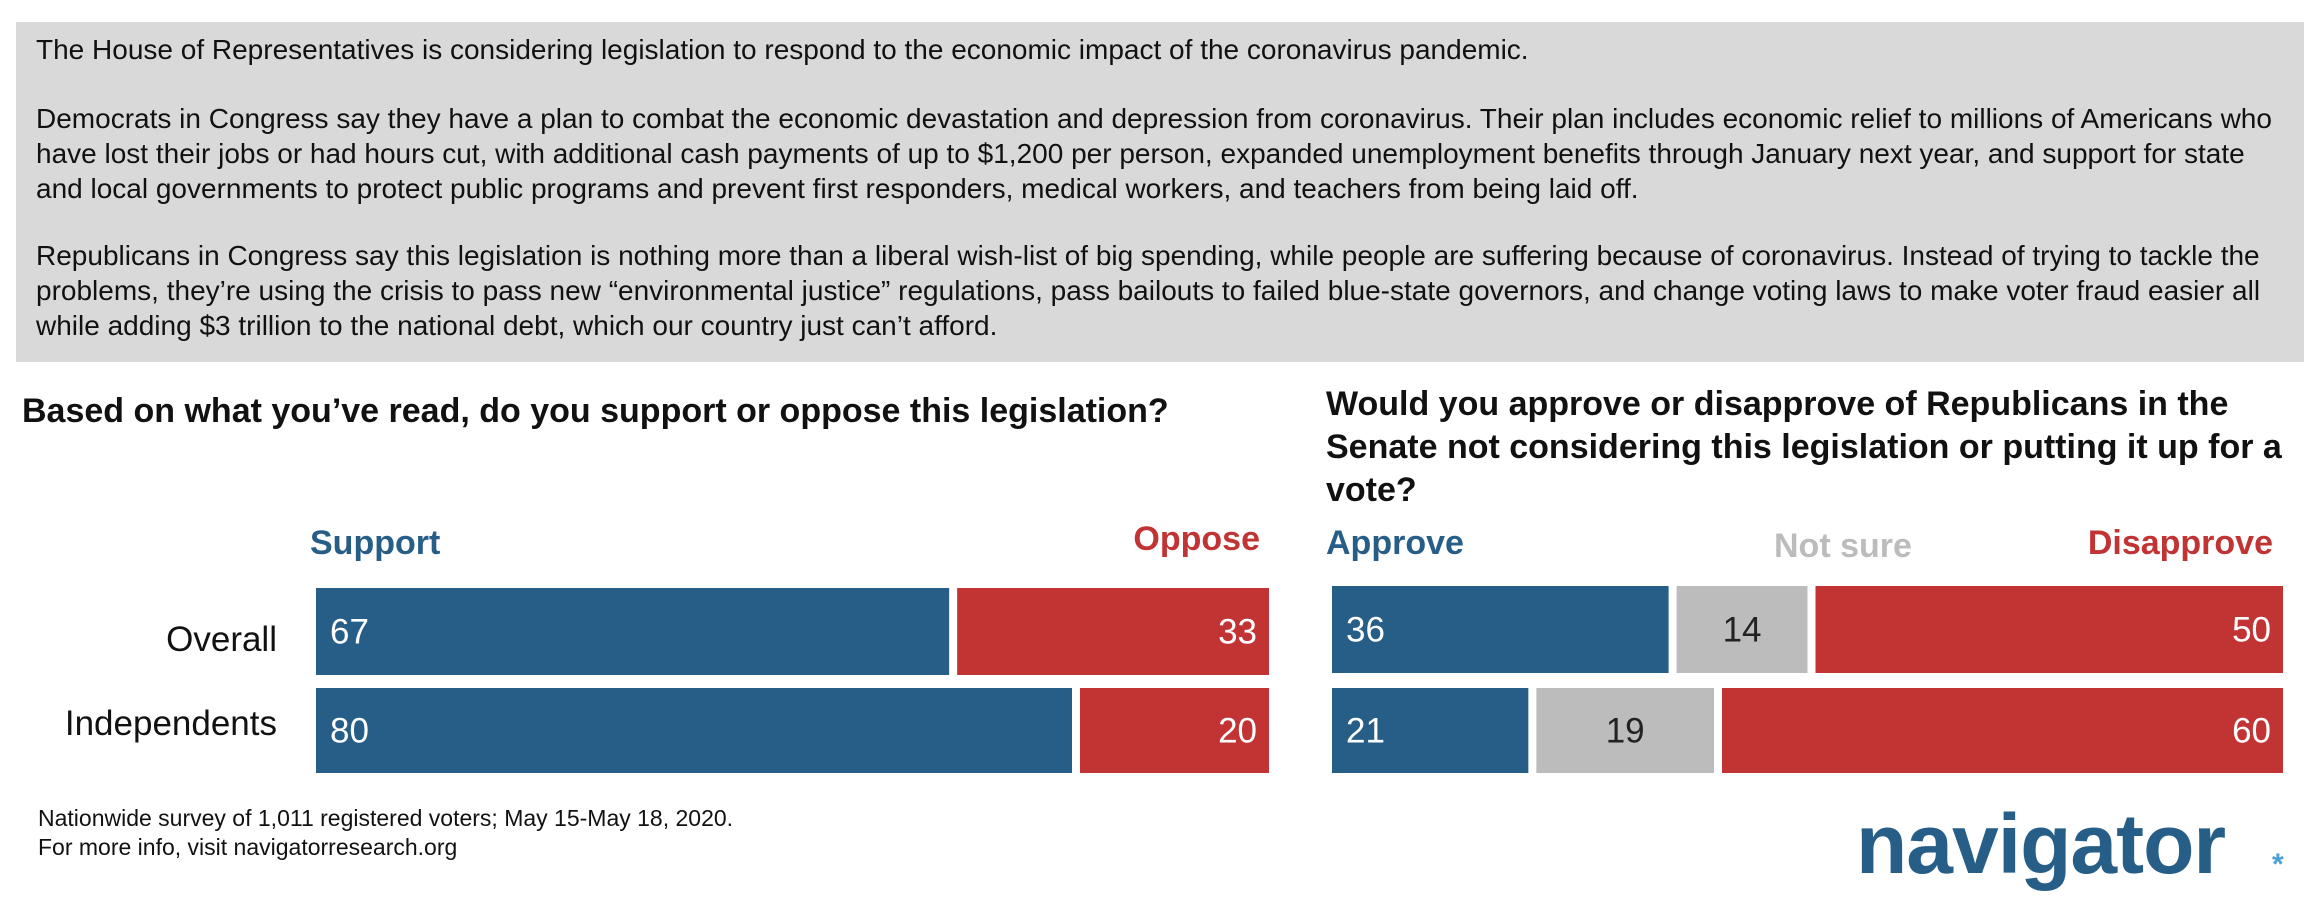  What do you see at coordinates (375, 543) in the screenshot?
I see `legend-support: Support` at bounding box center [375, 543].